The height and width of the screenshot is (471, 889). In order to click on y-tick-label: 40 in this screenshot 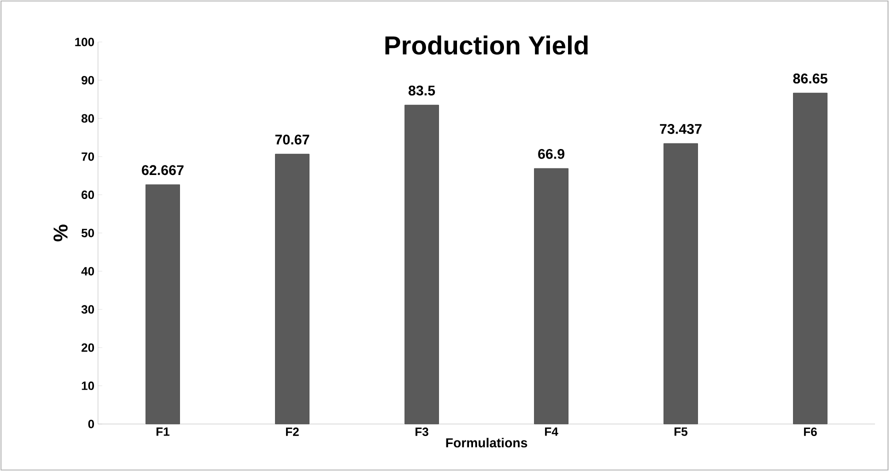, I will do `click(87, 271)`.